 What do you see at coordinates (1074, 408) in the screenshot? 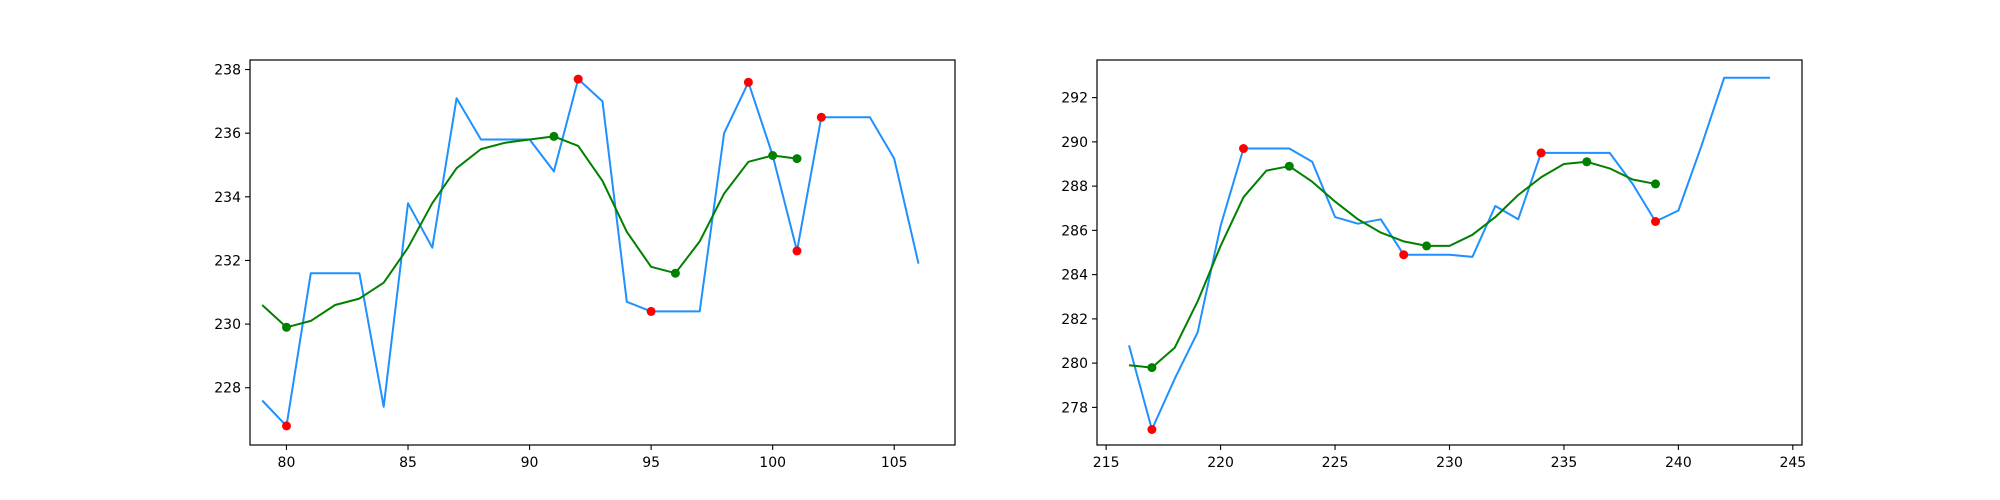
I see `right-ytick-label: 278` at bounding box center [1074, 408].